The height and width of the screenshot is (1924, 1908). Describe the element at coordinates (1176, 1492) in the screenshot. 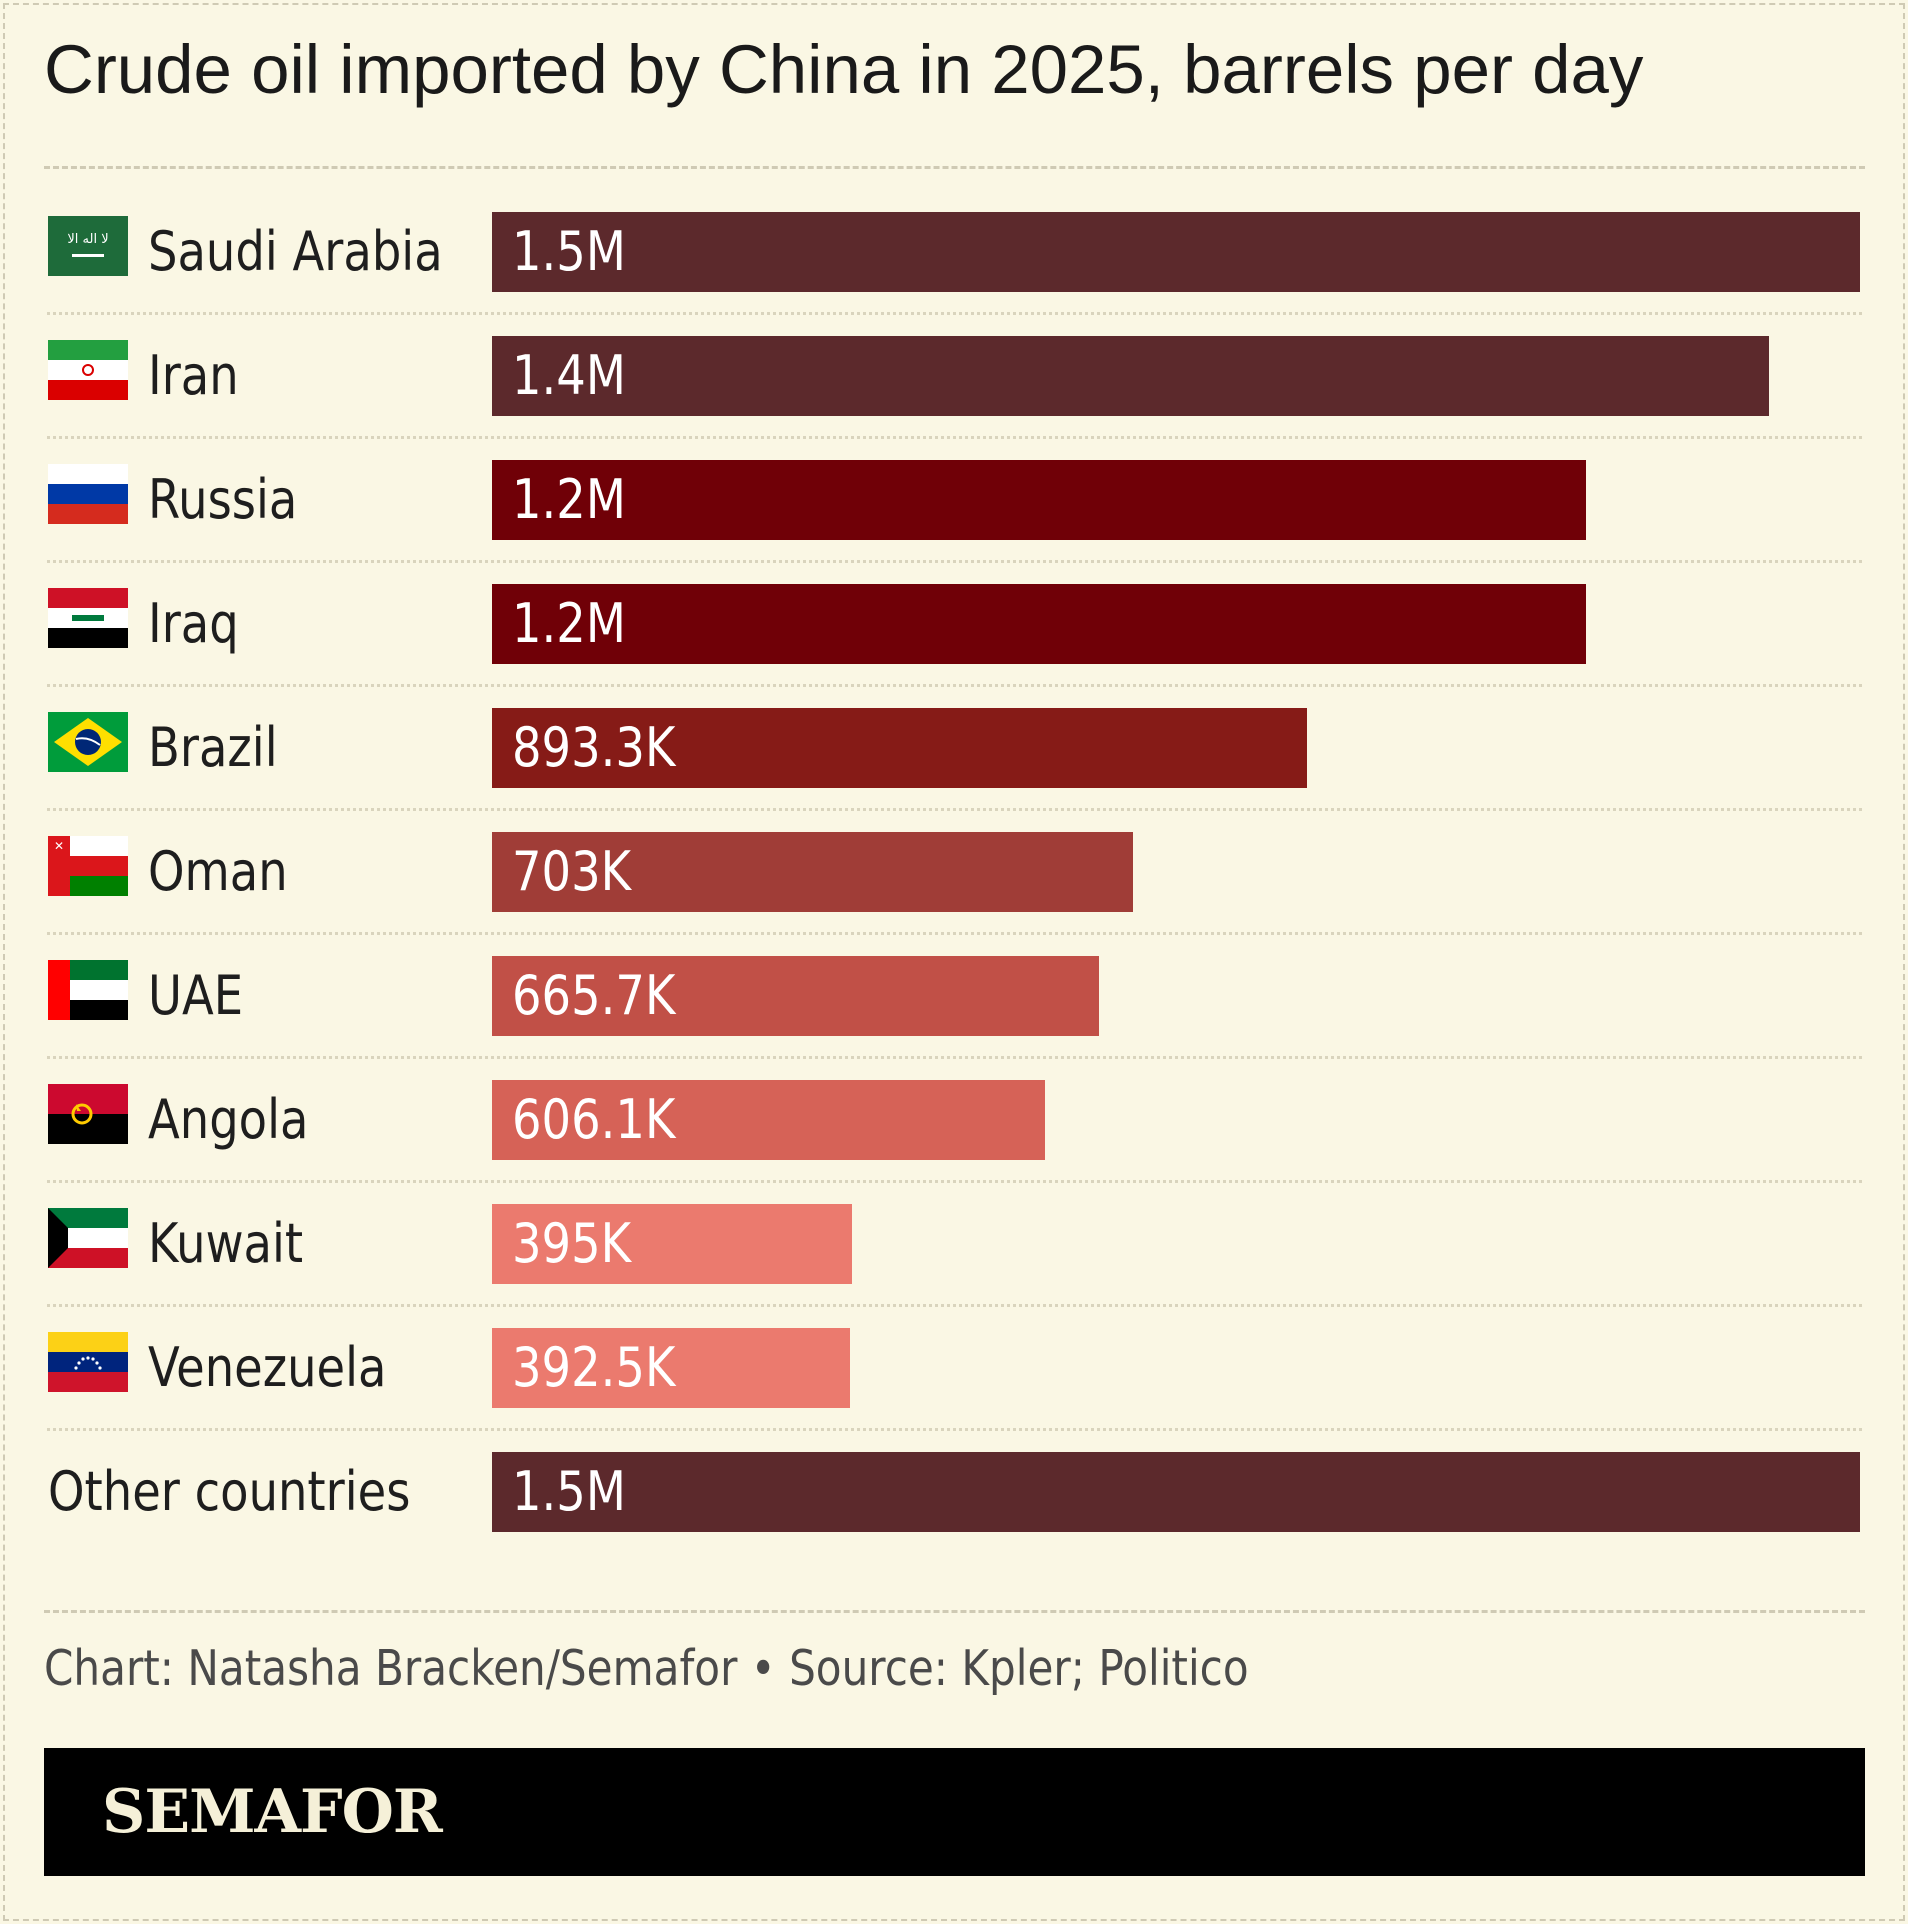

I see `bar-other-countries` at that location.